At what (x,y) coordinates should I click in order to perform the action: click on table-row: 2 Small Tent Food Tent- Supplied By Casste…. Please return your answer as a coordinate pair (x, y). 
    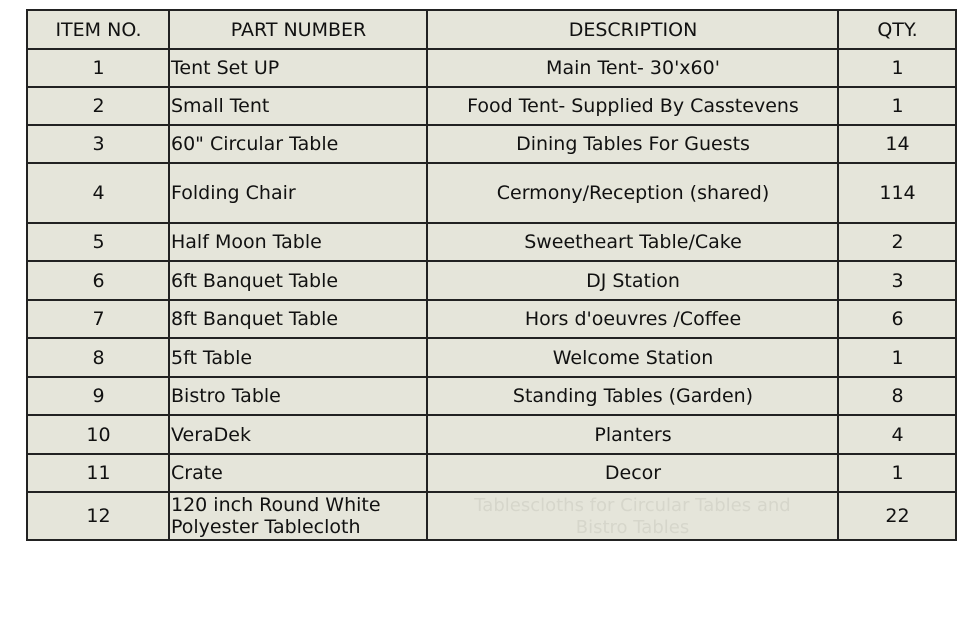
    Looking at the image, I should click on (491, 106).